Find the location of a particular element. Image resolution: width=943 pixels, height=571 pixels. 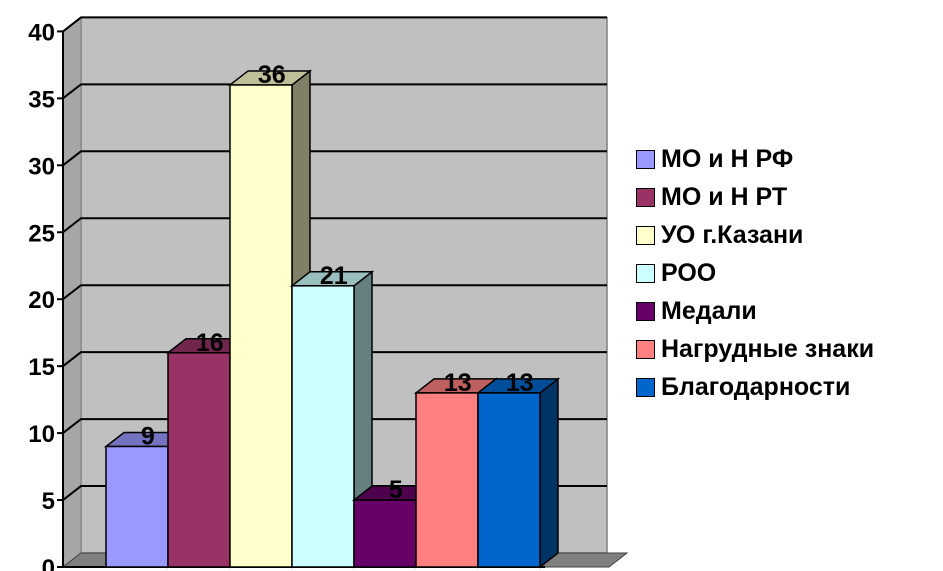

legend-item: Медали is located at coordinates (755, 311).